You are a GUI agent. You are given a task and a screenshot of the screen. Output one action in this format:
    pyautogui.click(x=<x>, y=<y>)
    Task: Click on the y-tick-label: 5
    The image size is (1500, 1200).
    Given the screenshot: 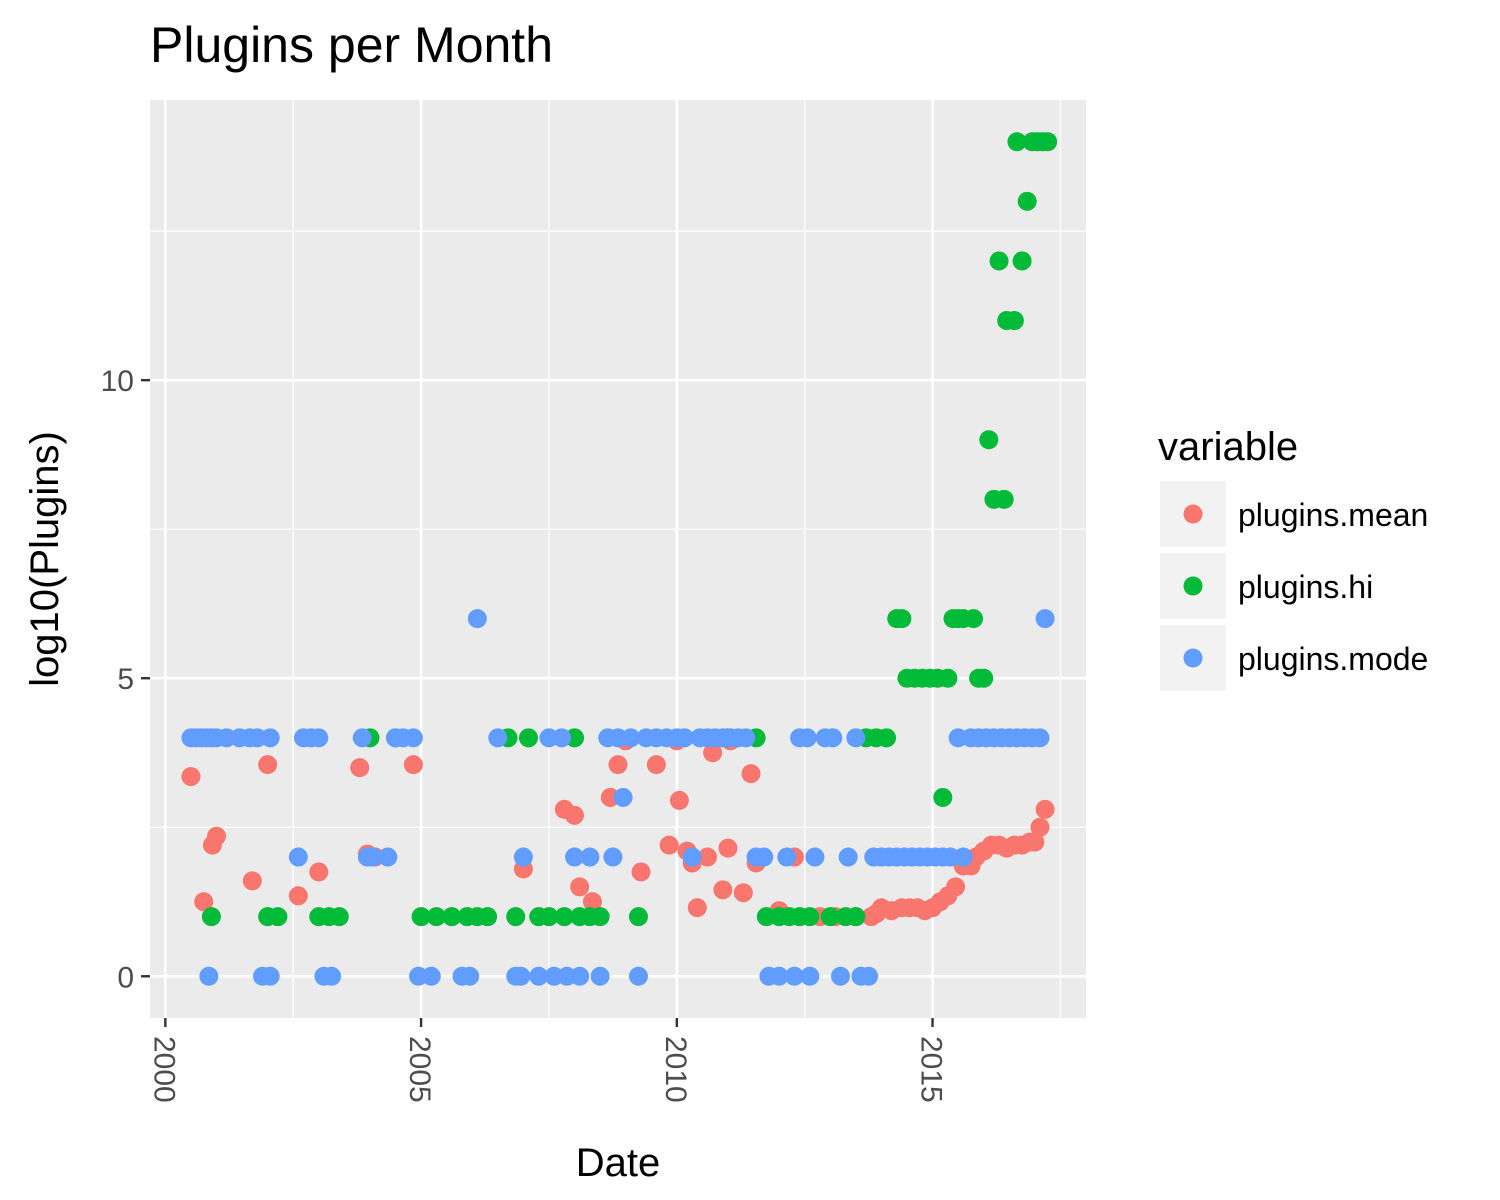 What is the action you would take?
    pyautogui.click(x=125, y=679)
    